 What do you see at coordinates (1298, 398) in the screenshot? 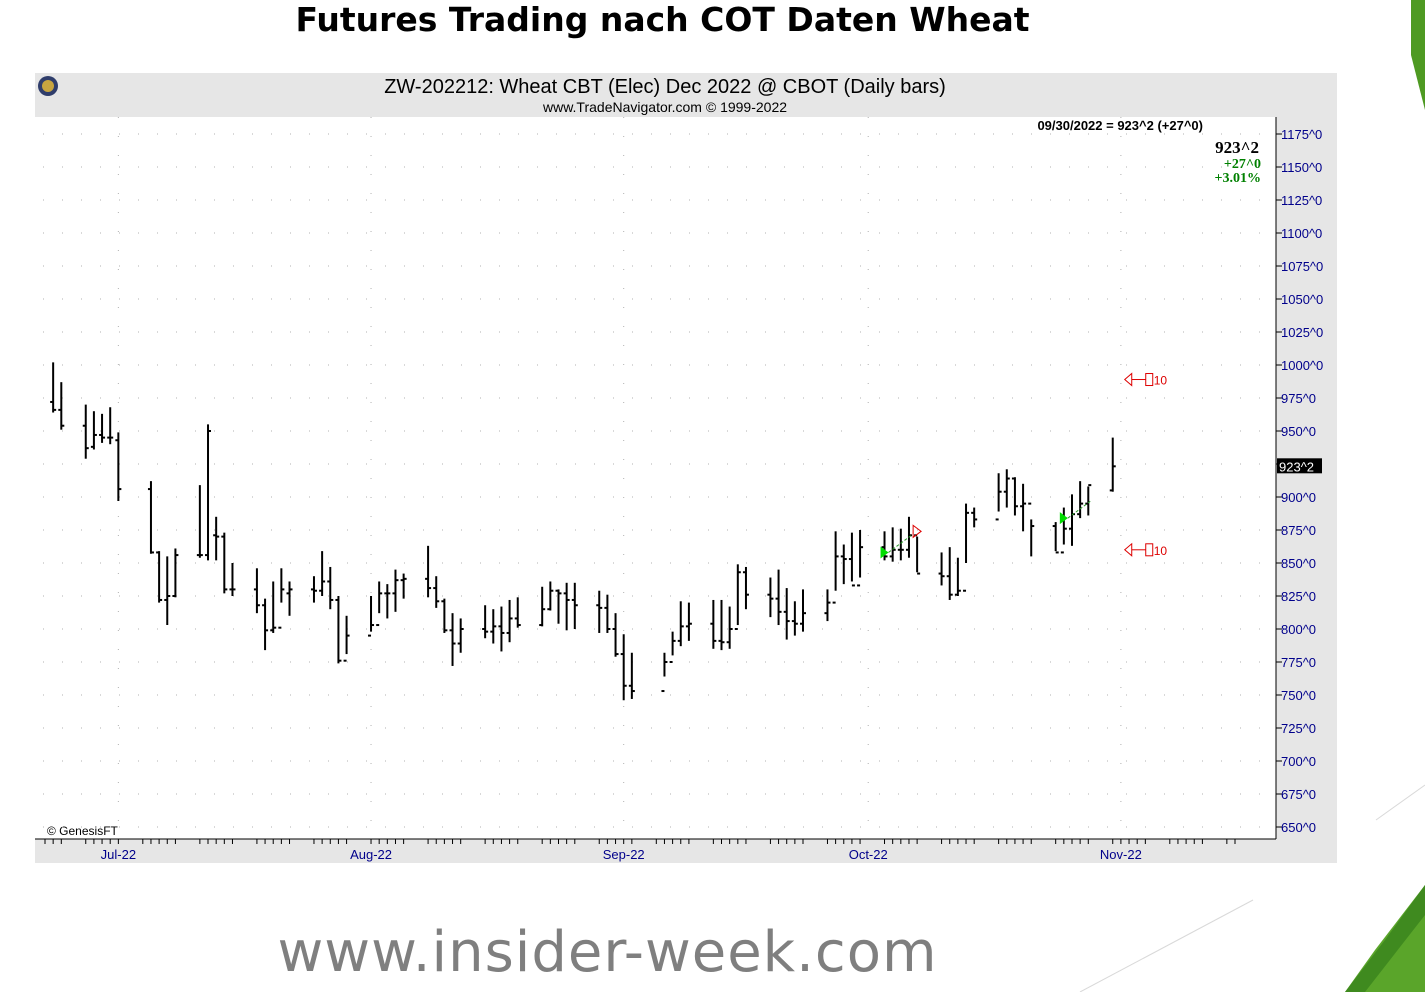
I see `y-tick-label: 975^0` at bounding box center [1298, 398].